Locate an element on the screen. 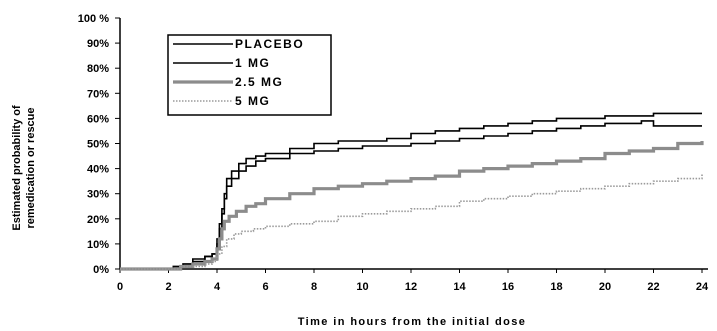 This screenshot has height=331, width=717. legend-label: 2.5 MG is located at coordinates (259, 82).